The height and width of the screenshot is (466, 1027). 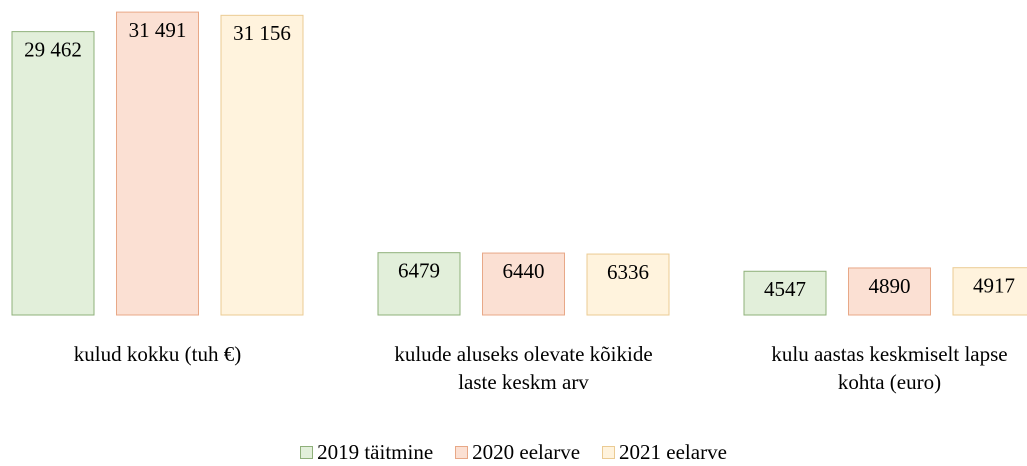 I want to click on value-label: 29 462, so click(x=53, y=49).